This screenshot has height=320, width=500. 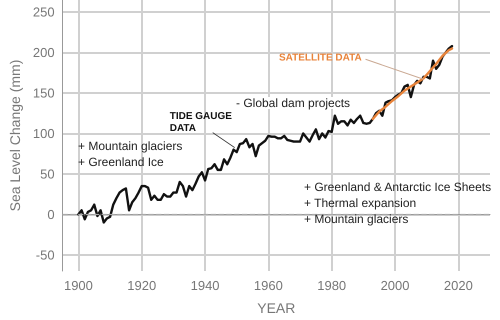 What do you see at coordinates (276, 308) in the screenshot?
I see `x-axis-title: YEAR` at bounding box center [276, 308].